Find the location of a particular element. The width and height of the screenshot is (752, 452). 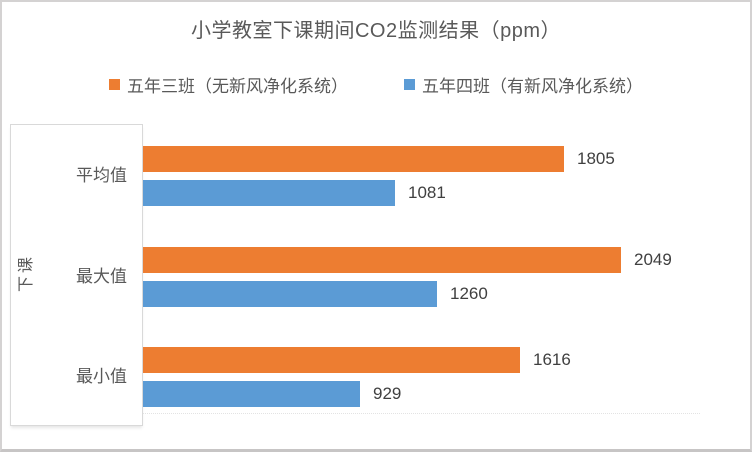

category-axis-area is located at coordinates (76, 275).